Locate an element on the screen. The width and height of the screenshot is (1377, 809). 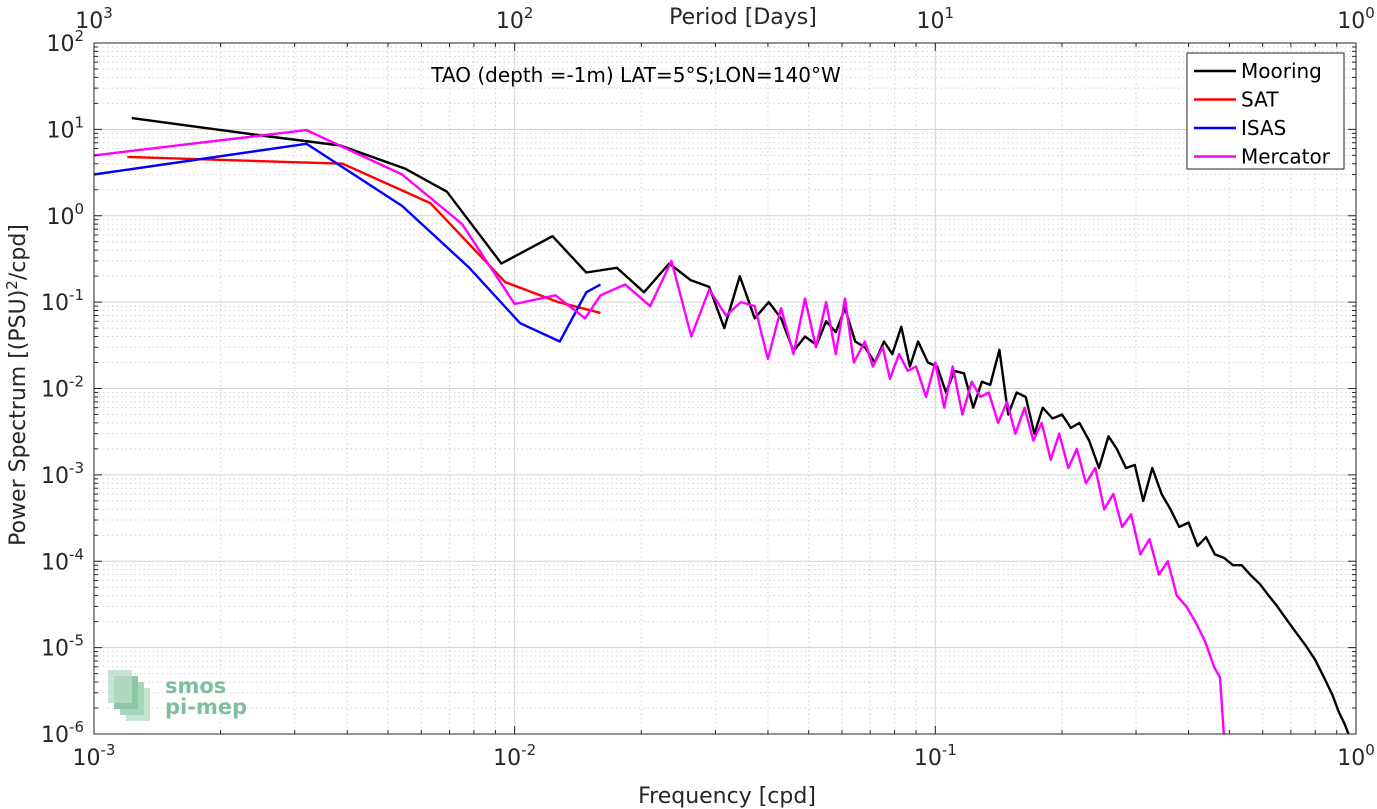
y-axis-label: Power Spectrum [(PSU)2/cpd] is located at coordinates (17, 385).